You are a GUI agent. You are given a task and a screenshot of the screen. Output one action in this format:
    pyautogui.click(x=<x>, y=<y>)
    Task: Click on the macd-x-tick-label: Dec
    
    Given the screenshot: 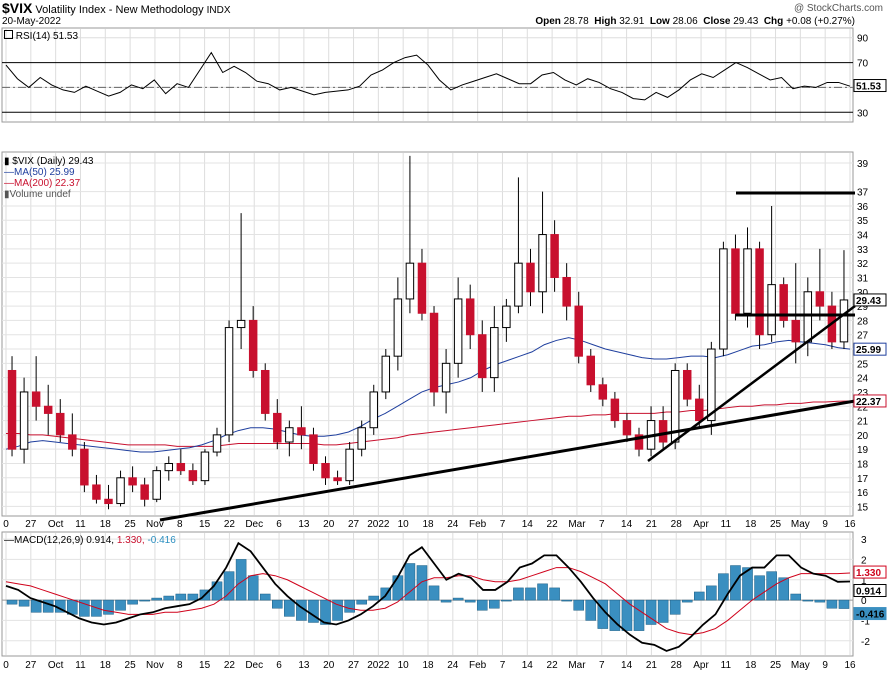 What is the action you would take?
    pyautogui.click(x=254, y=665)
    